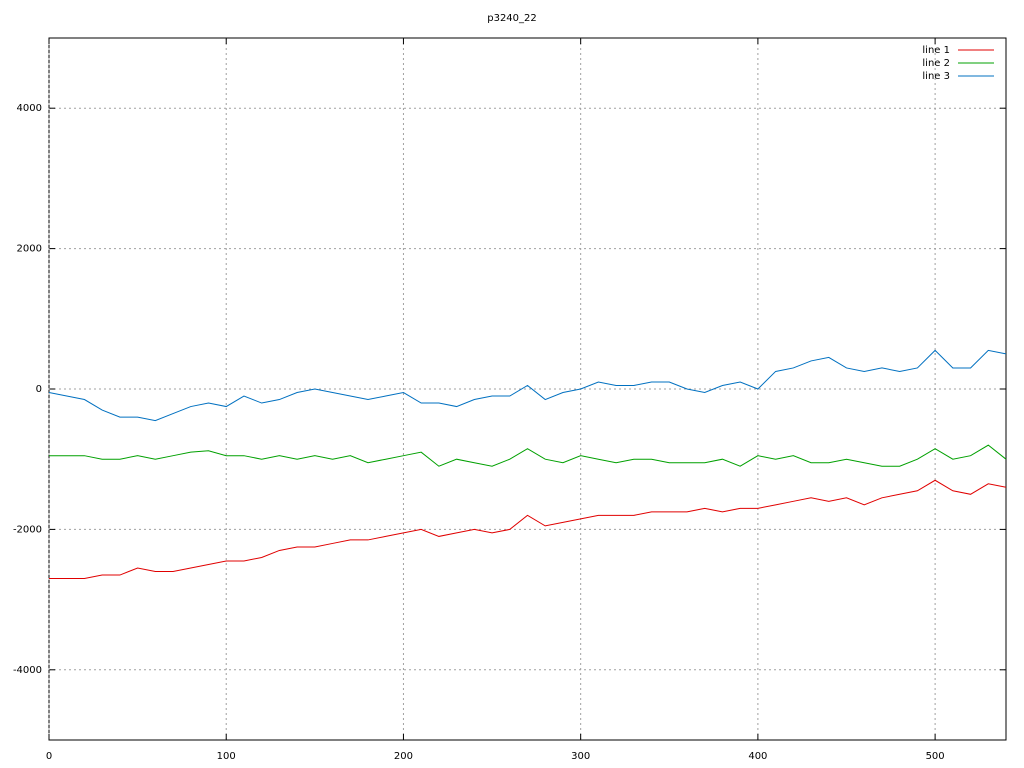 The width and height of the screenshot is (1024, 768). What do you see at coordinates (29, 108) in the screenshot?
I see `y-tick-label: 4000` at bounding box center [29, 108].